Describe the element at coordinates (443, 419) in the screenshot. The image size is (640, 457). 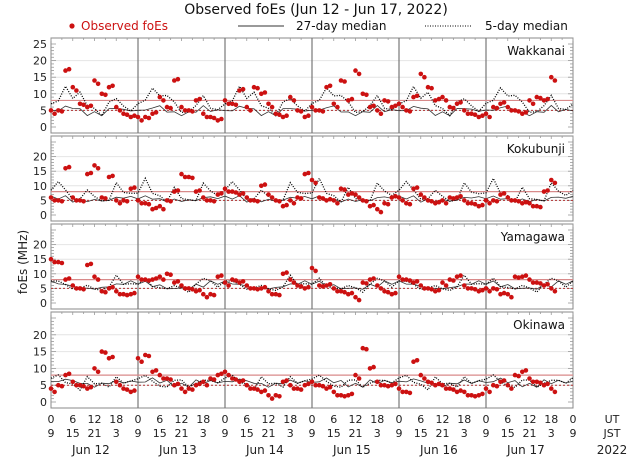
I see `x-ut-tick-label: 12` at that location.